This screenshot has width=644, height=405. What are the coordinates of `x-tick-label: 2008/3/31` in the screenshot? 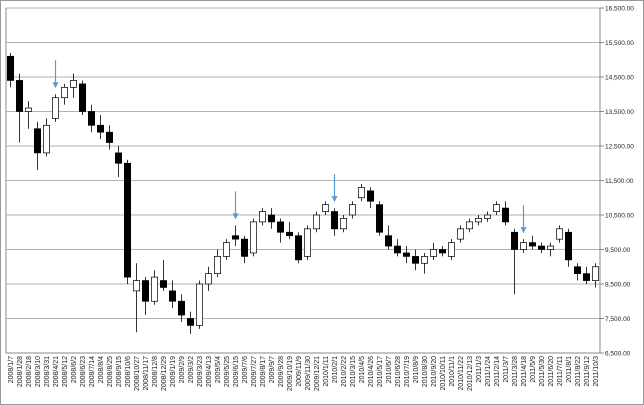 It's located at (47, 371).